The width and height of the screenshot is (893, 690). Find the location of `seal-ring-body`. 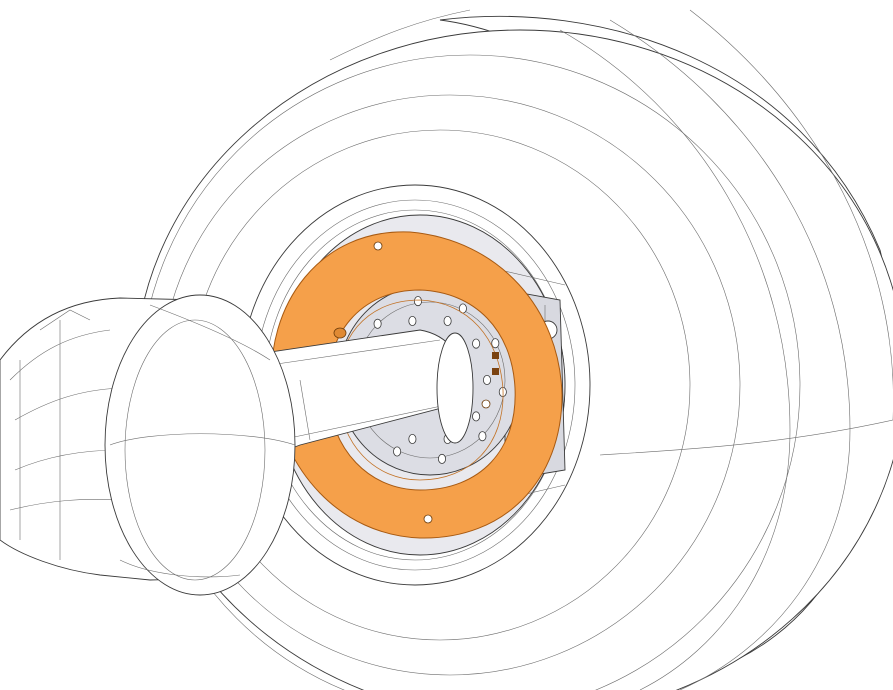

seal-ring-body is located at coordinates (416, 385).